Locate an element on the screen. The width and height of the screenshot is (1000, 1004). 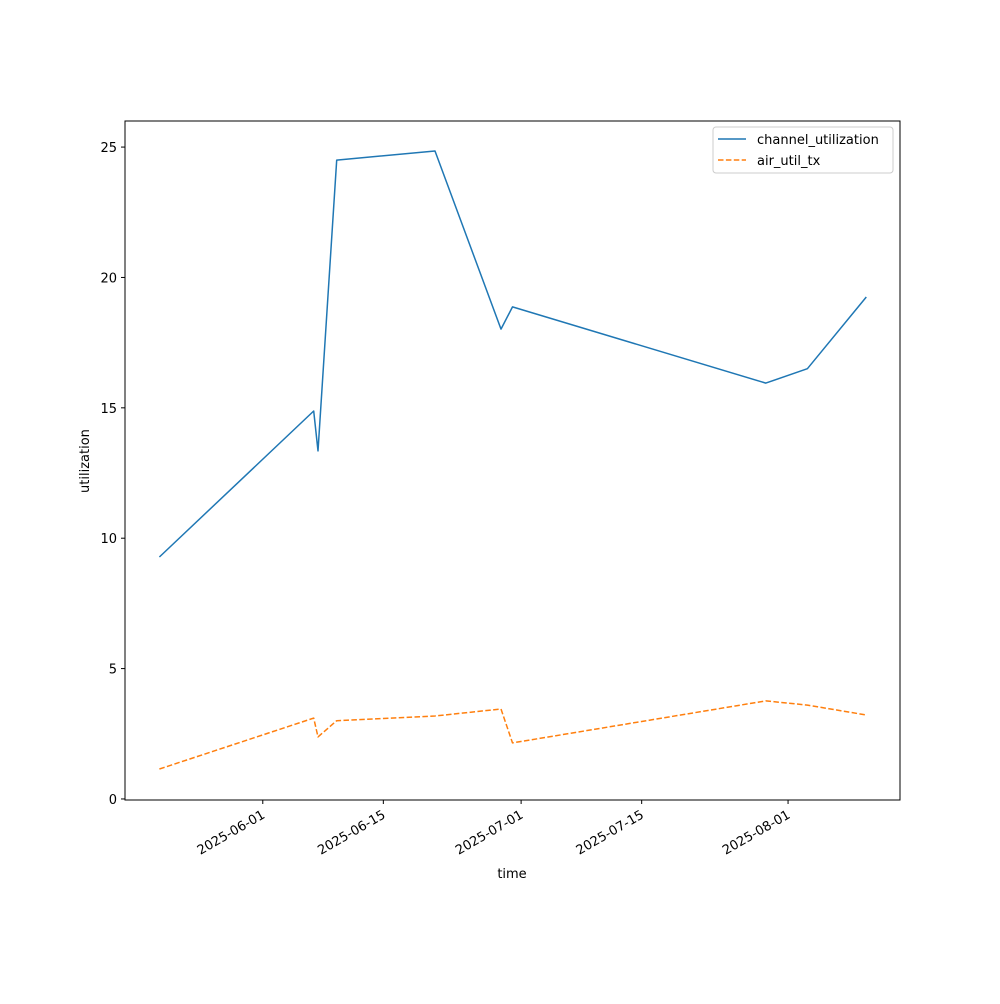
y-axis-ticks: 0 5 10 15 20 25 is located at coordinates (112, 474).